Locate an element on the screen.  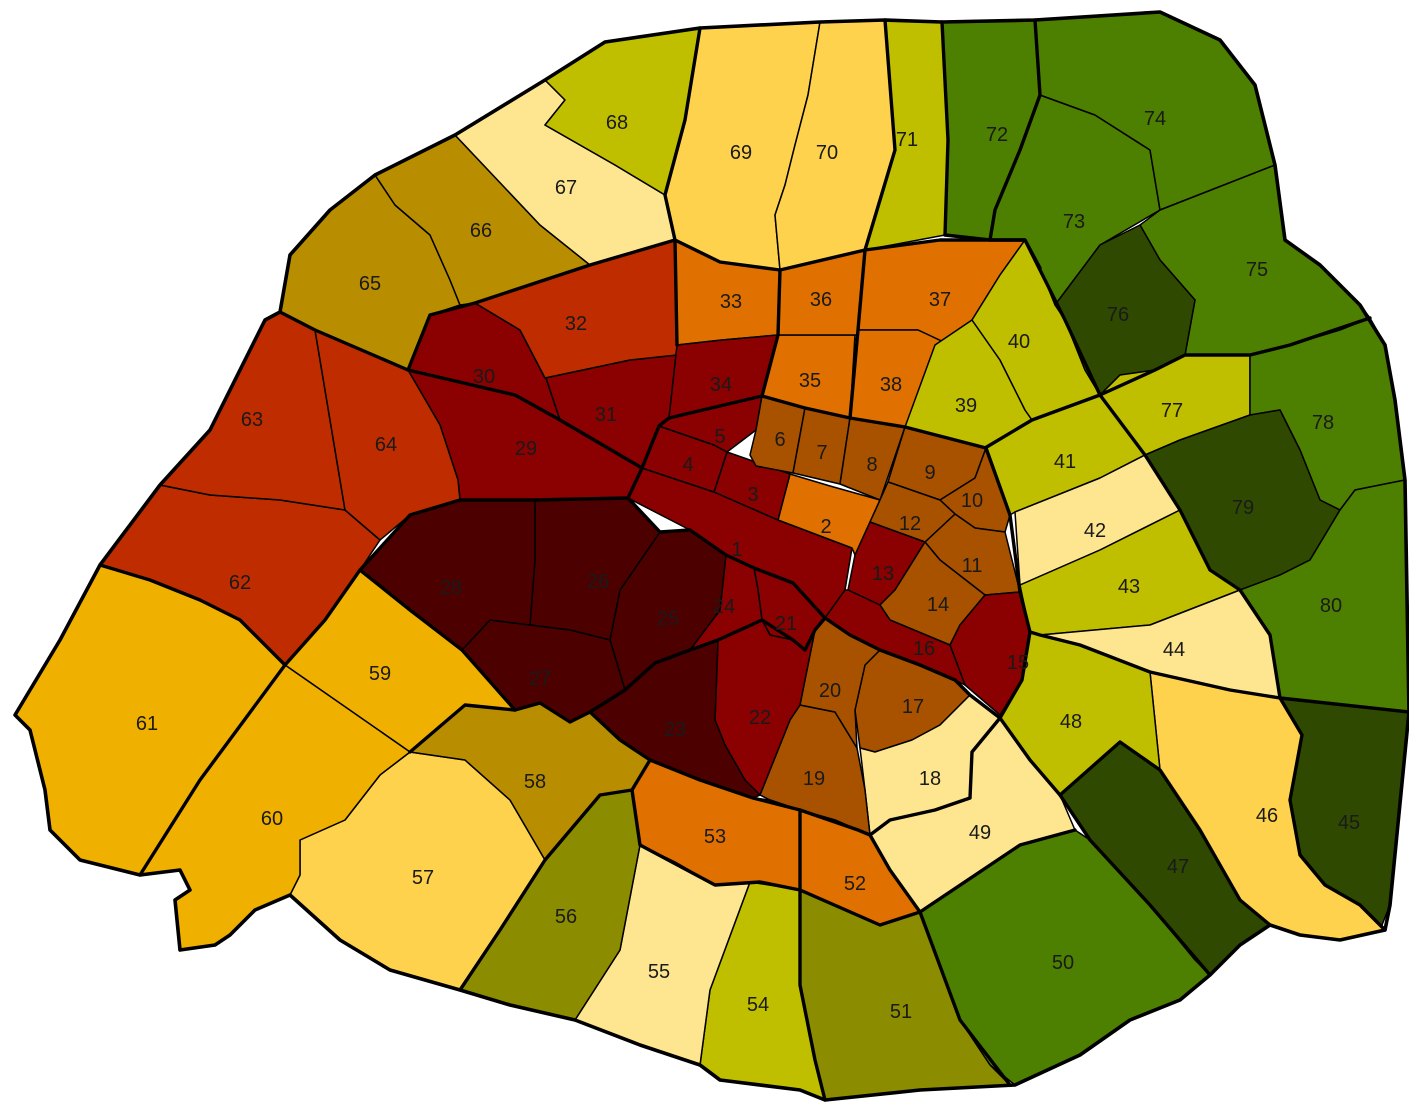
quartier-label-75: 75 is located at coordinates (1257, 270).